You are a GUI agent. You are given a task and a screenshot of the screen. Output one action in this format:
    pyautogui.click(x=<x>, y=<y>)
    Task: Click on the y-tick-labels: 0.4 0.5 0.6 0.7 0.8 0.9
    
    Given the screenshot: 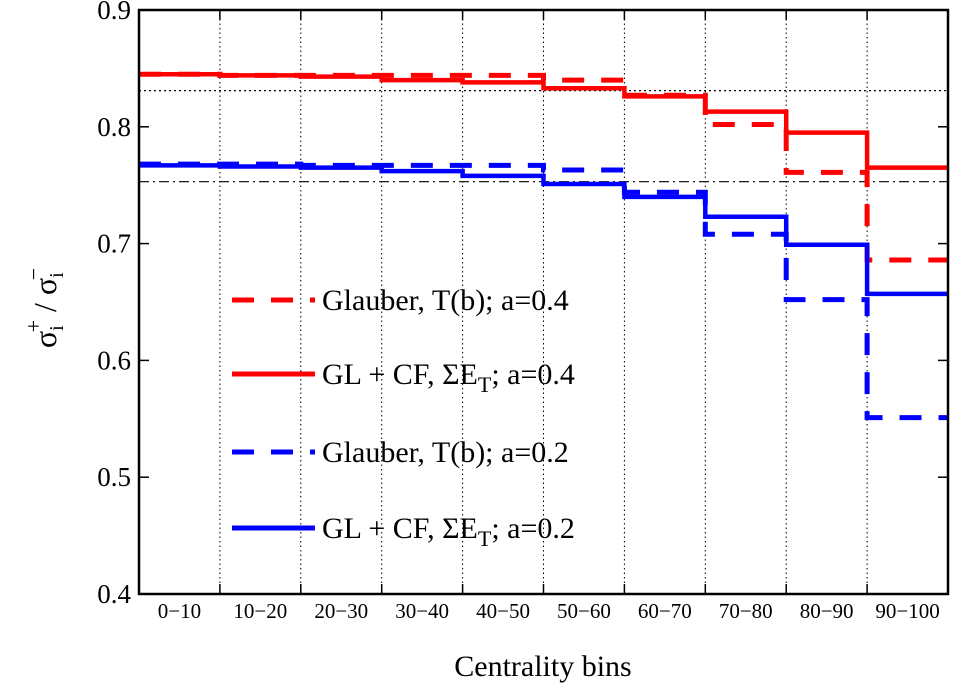 What is the action you would take?
    pyautogui.click(x=114, y=304)
    